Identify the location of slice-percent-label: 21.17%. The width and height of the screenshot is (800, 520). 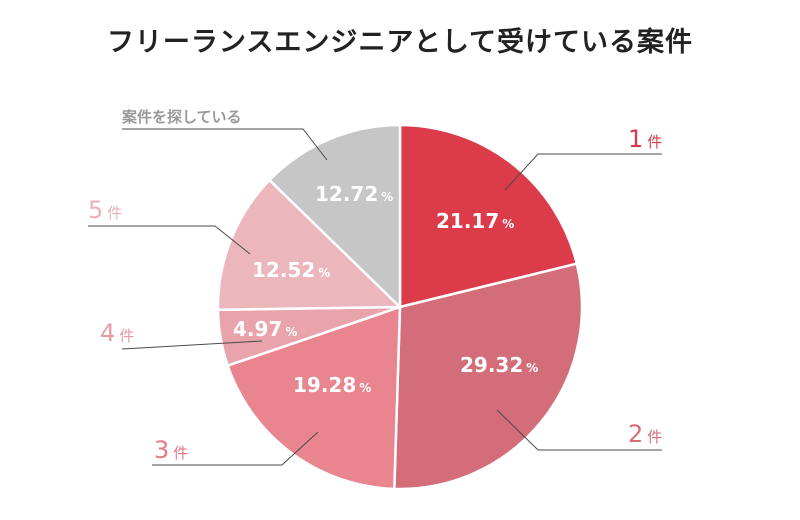
(475, 221).